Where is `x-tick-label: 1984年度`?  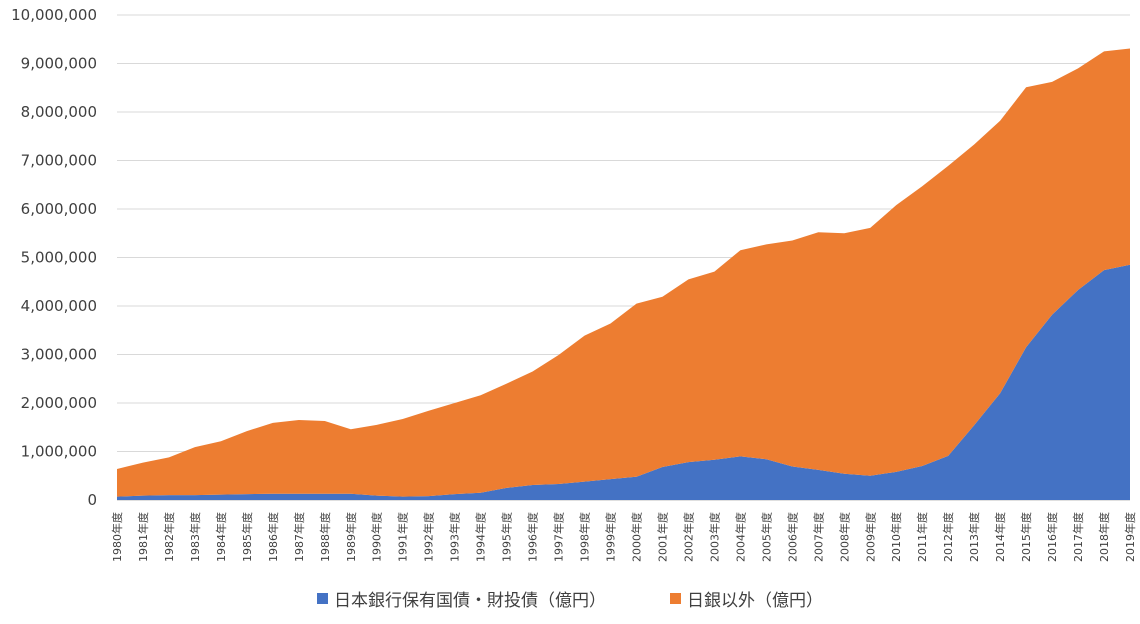 x-tick-label: 1984年度 is located at coordinates (221, 537).